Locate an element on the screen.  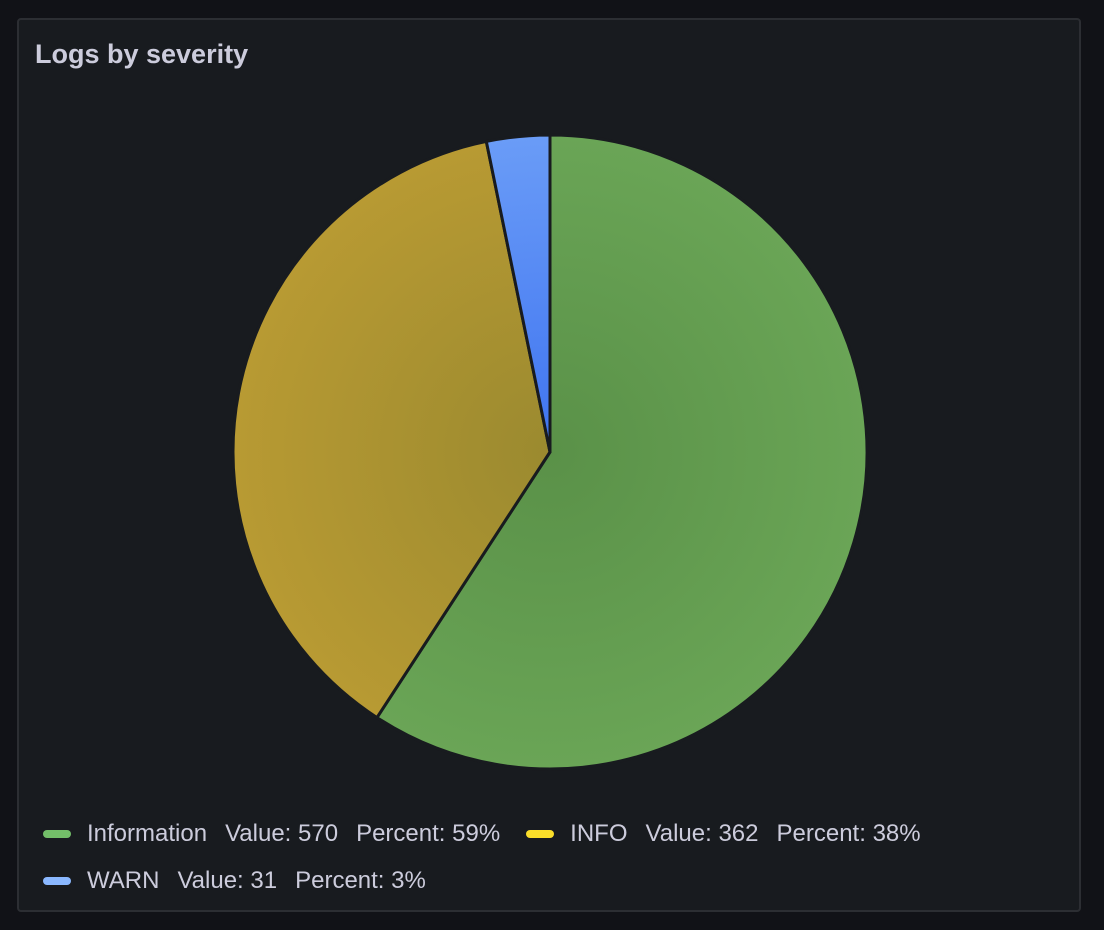
legend-percent: 59% is located at coordinates (476, 833).